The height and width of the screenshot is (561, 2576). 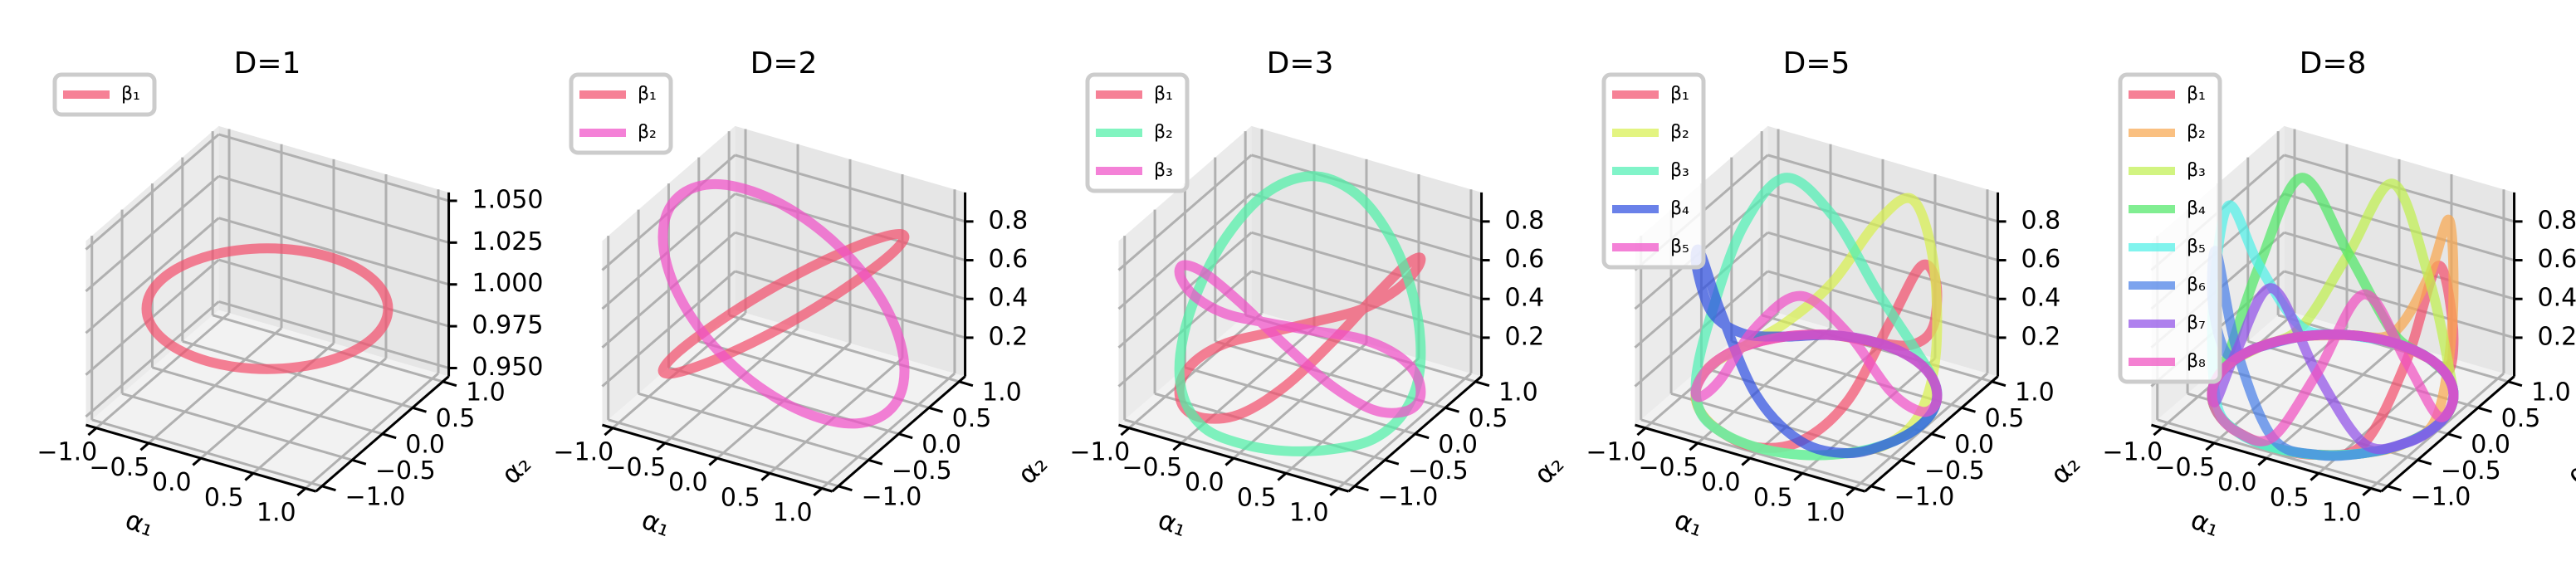 I want to click on chart-title: D=8, so click(x=2333, y=63).